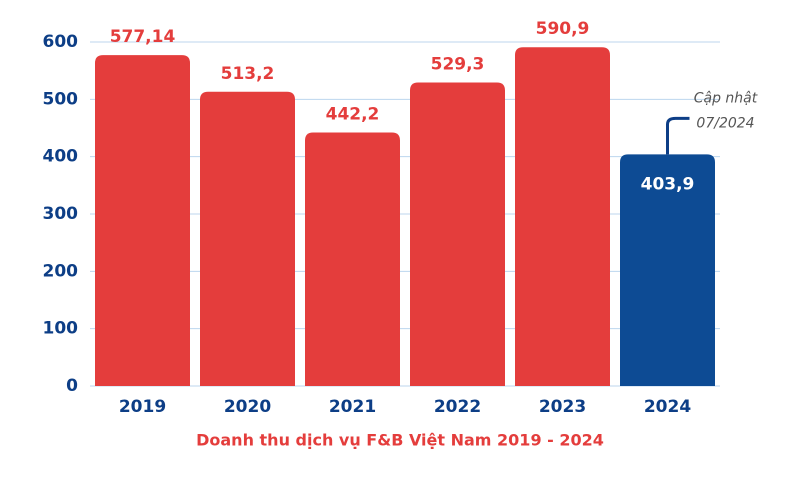 This screenshot has width=810, height=488. I want to click on y-tick-label: 100, so click(61, 329).